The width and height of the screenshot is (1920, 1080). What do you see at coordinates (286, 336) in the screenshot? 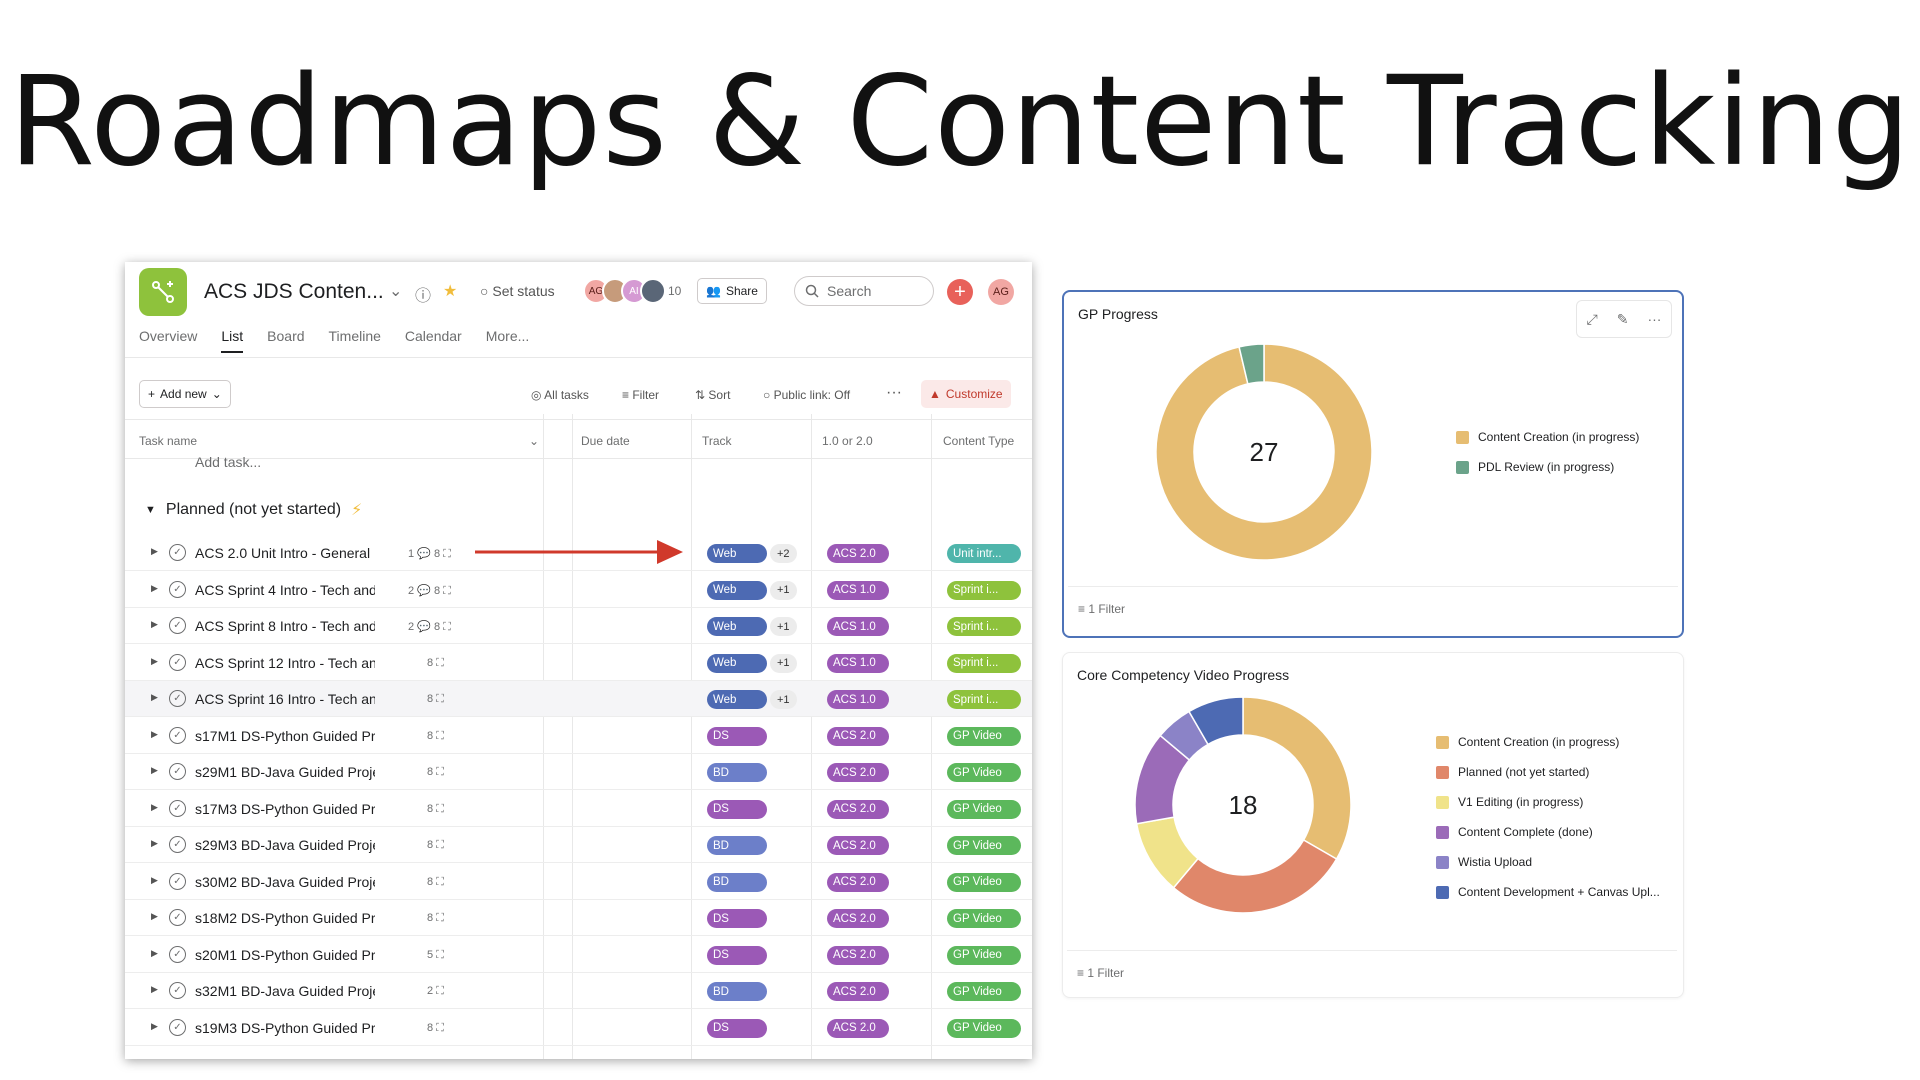
I see `tab-board: Board` at bounding box center [286, 336].